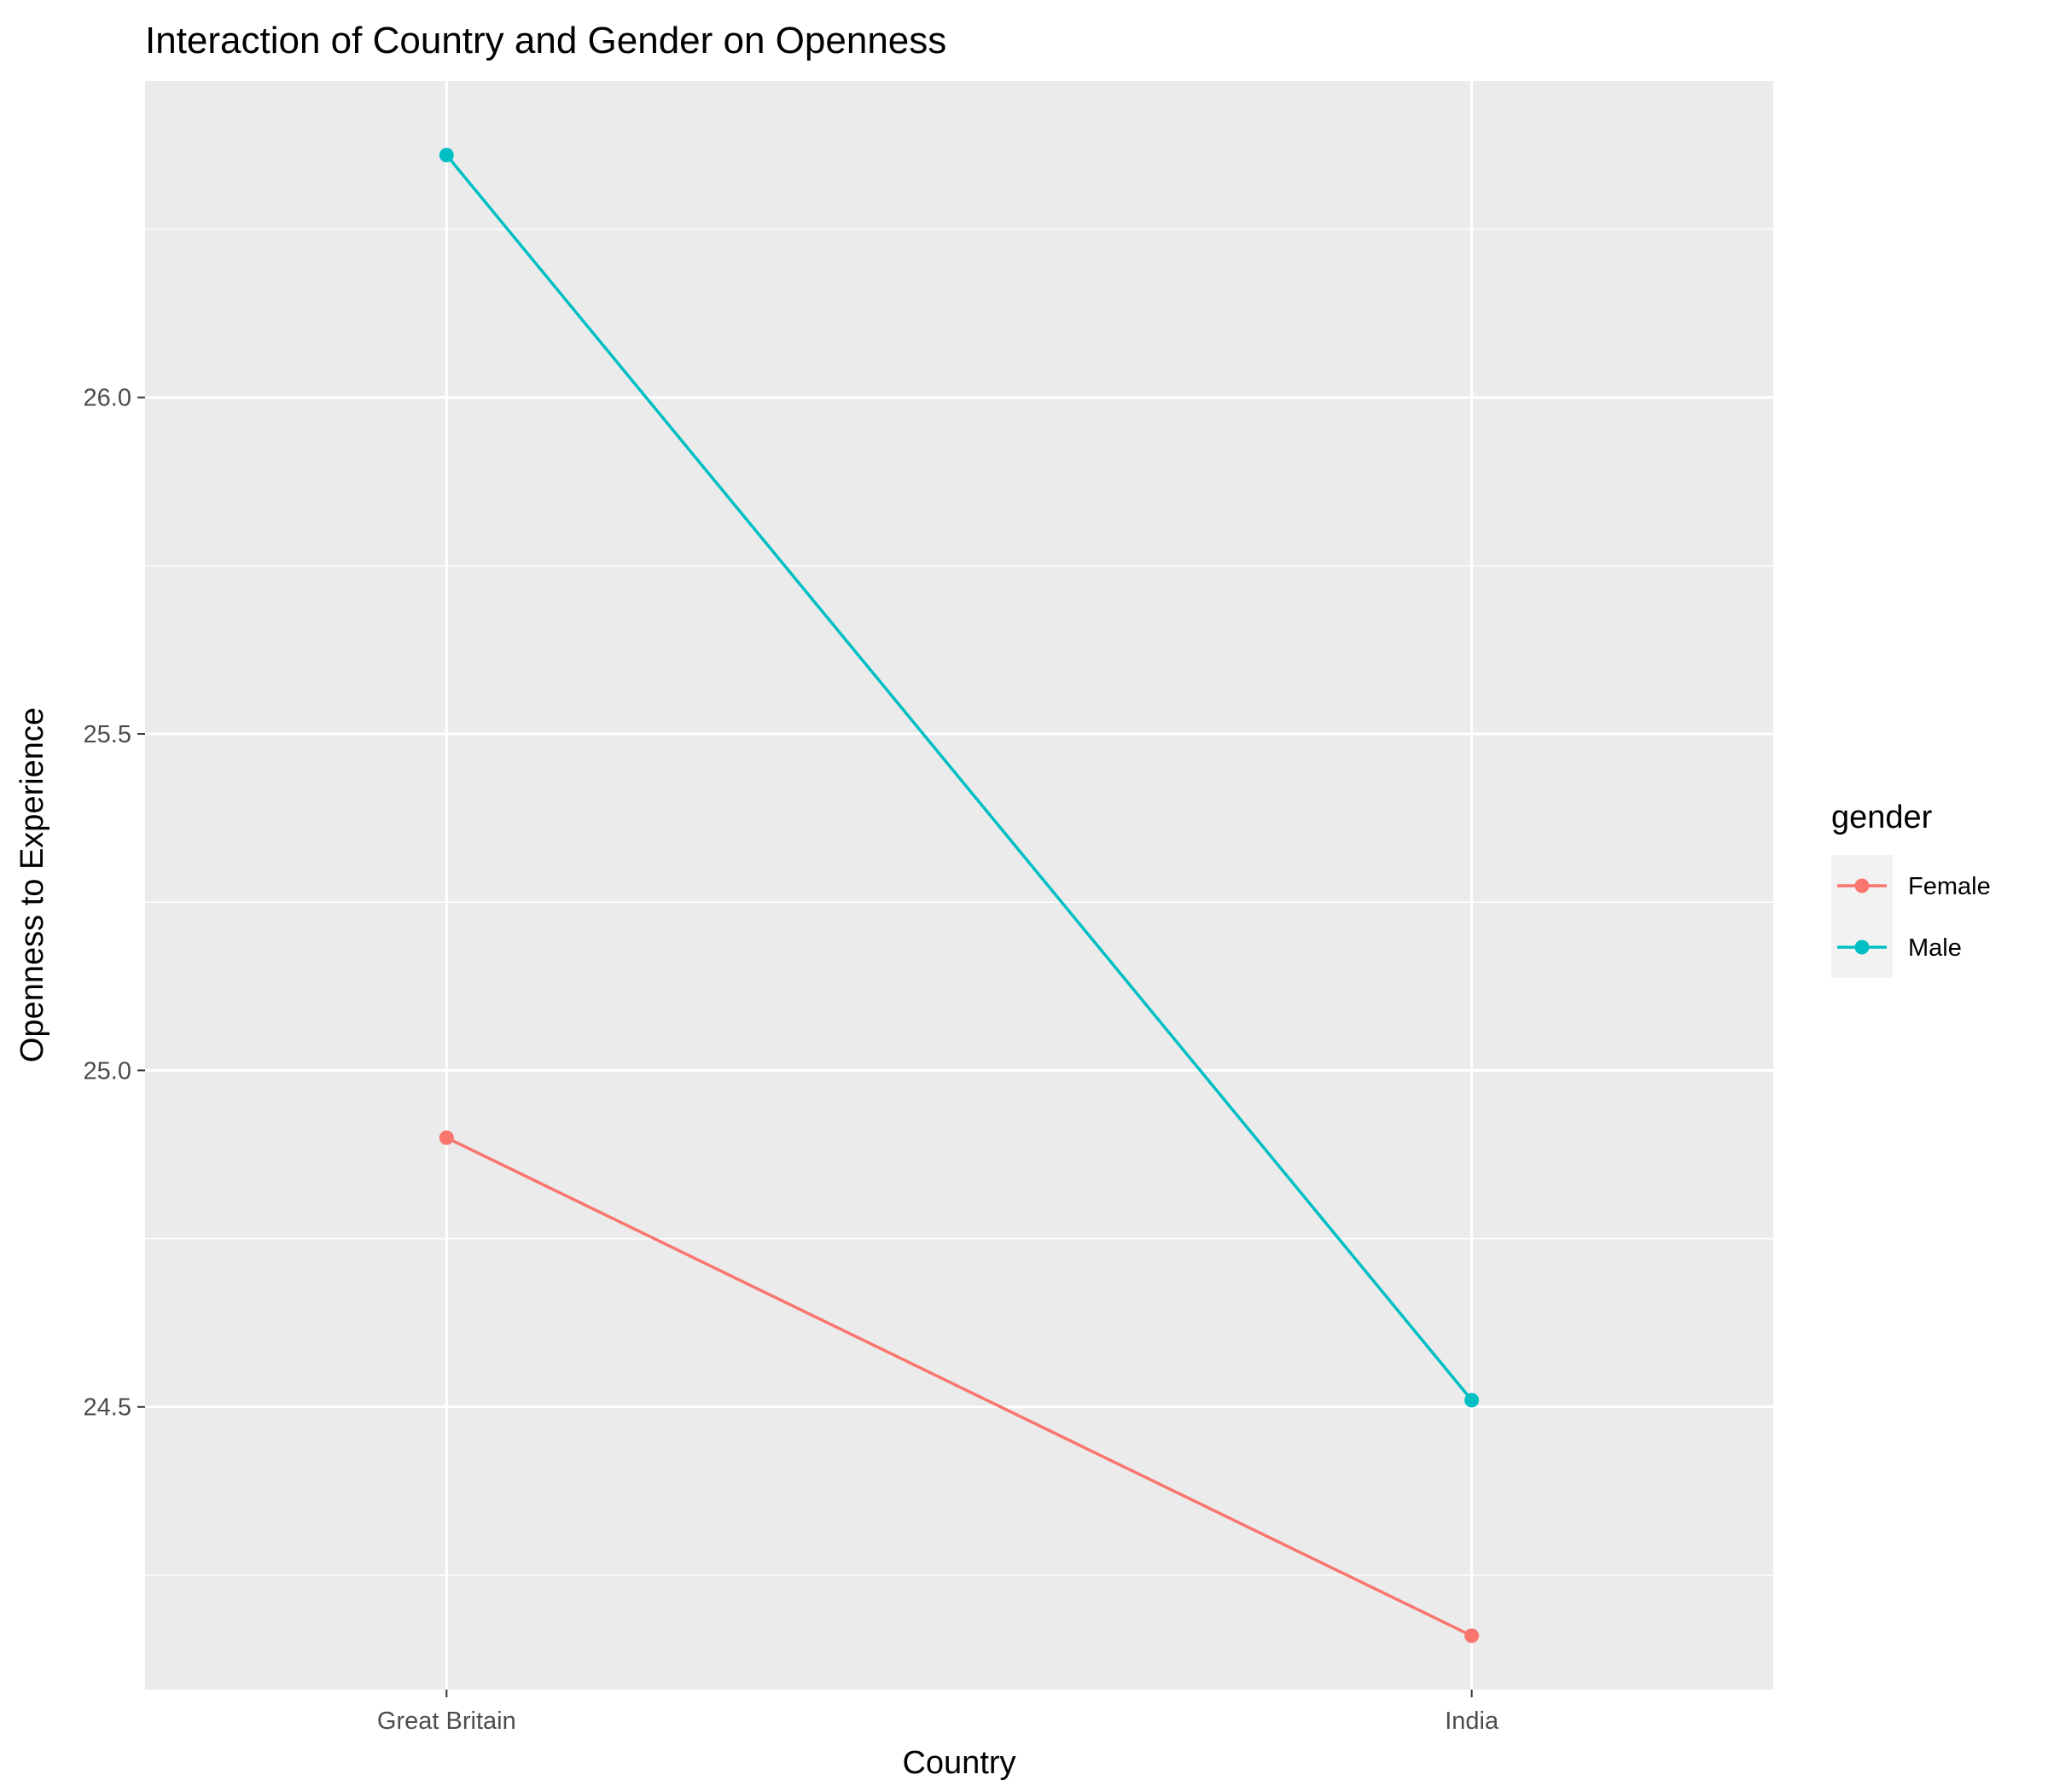 The image size is (2048, 1792). What do you see at coordinates (938, 1712) in the screenshot?
I see `x-axis: Great Britain India` at bounding box center [938, 1712].